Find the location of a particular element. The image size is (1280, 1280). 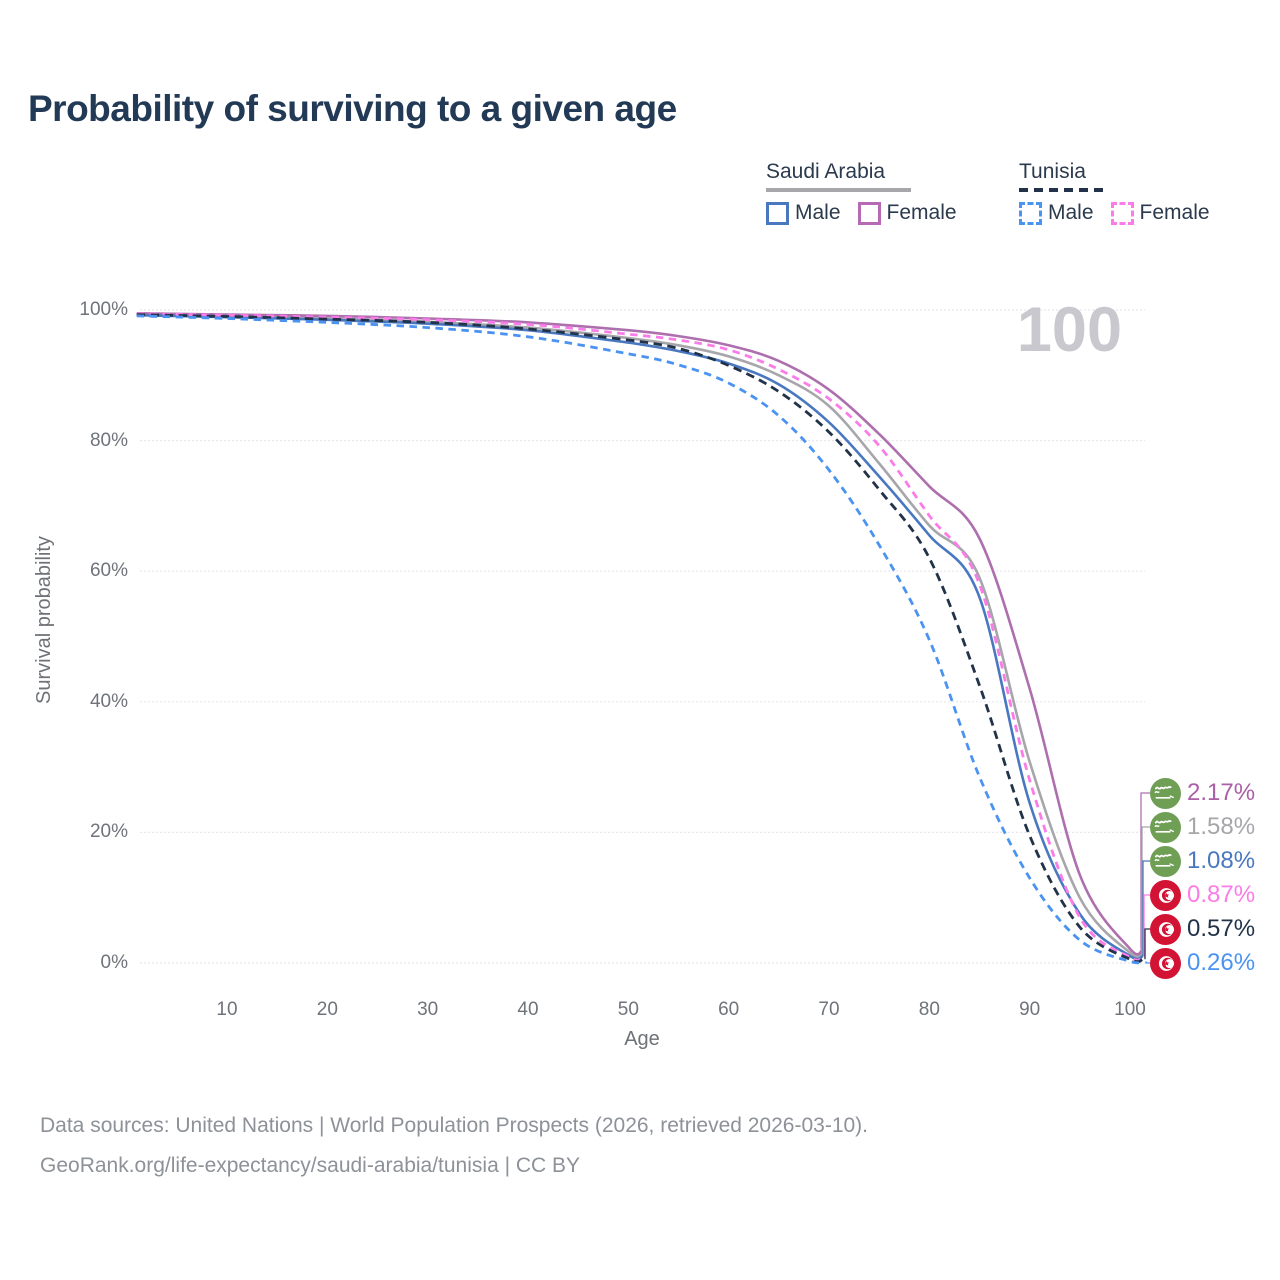

y-tick-label-20: 20% is located at coordinates (108, 832).